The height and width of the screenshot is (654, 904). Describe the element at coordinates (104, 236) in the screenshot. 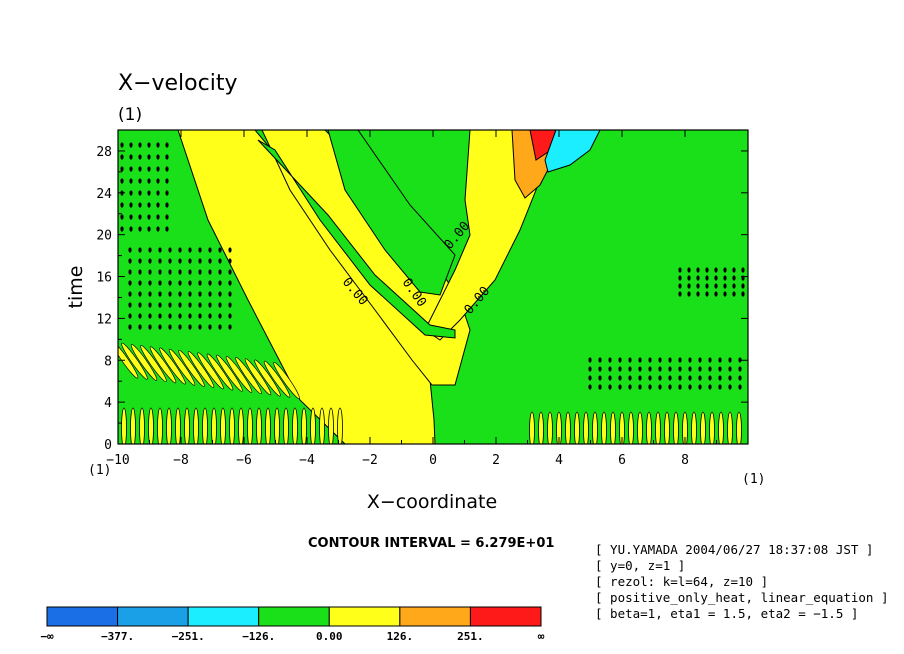

I see `y-tick-label: 20` at that location.